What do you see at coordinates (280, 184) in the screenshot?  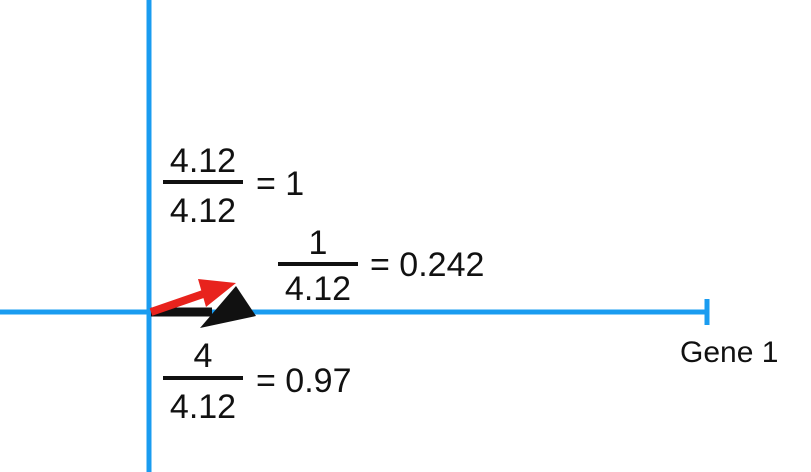 I see `fraction-result: = 1` at bounding box center [280, 184].